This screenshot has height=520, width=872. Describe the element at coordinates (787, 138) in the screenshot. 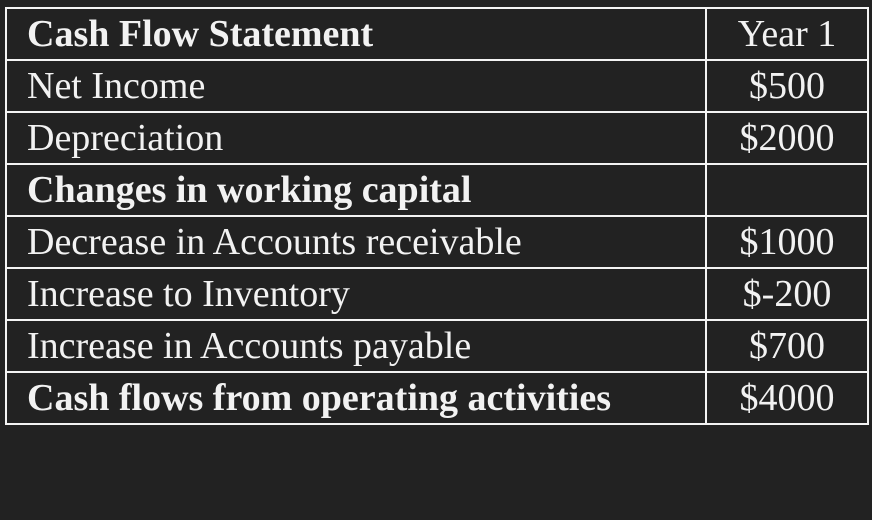

I see `row-value: $2000` at that location.